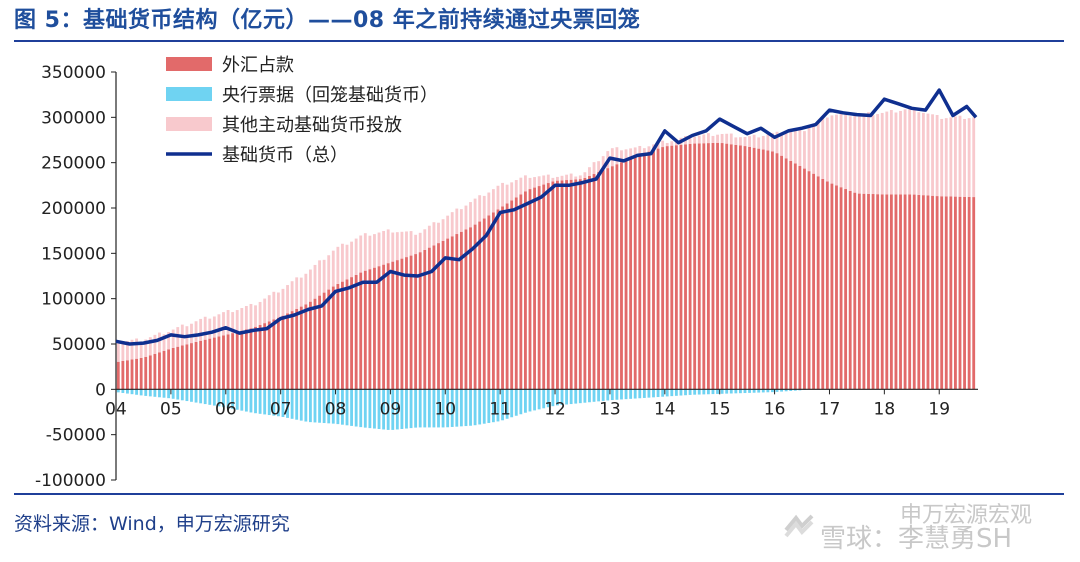  What do you see at coordinates (500, 409) in the screenshot?
I see `x-tick-label: 11` at bounding box center [500, 409].